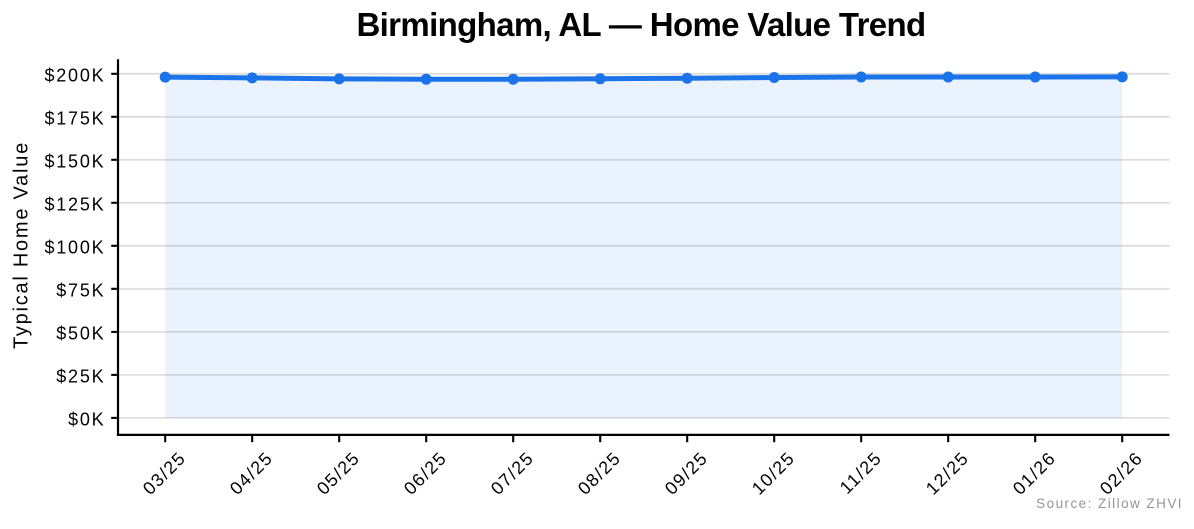  I want to click on svg-text: $200K, so click(74, 75).